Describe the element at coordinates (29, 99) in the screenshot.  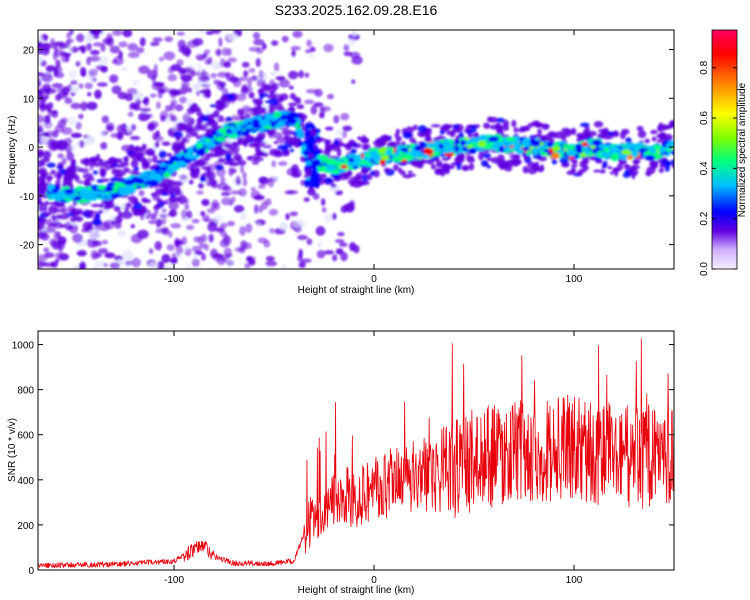
I see `spectrogram-y-tick-label: 10` at that location.